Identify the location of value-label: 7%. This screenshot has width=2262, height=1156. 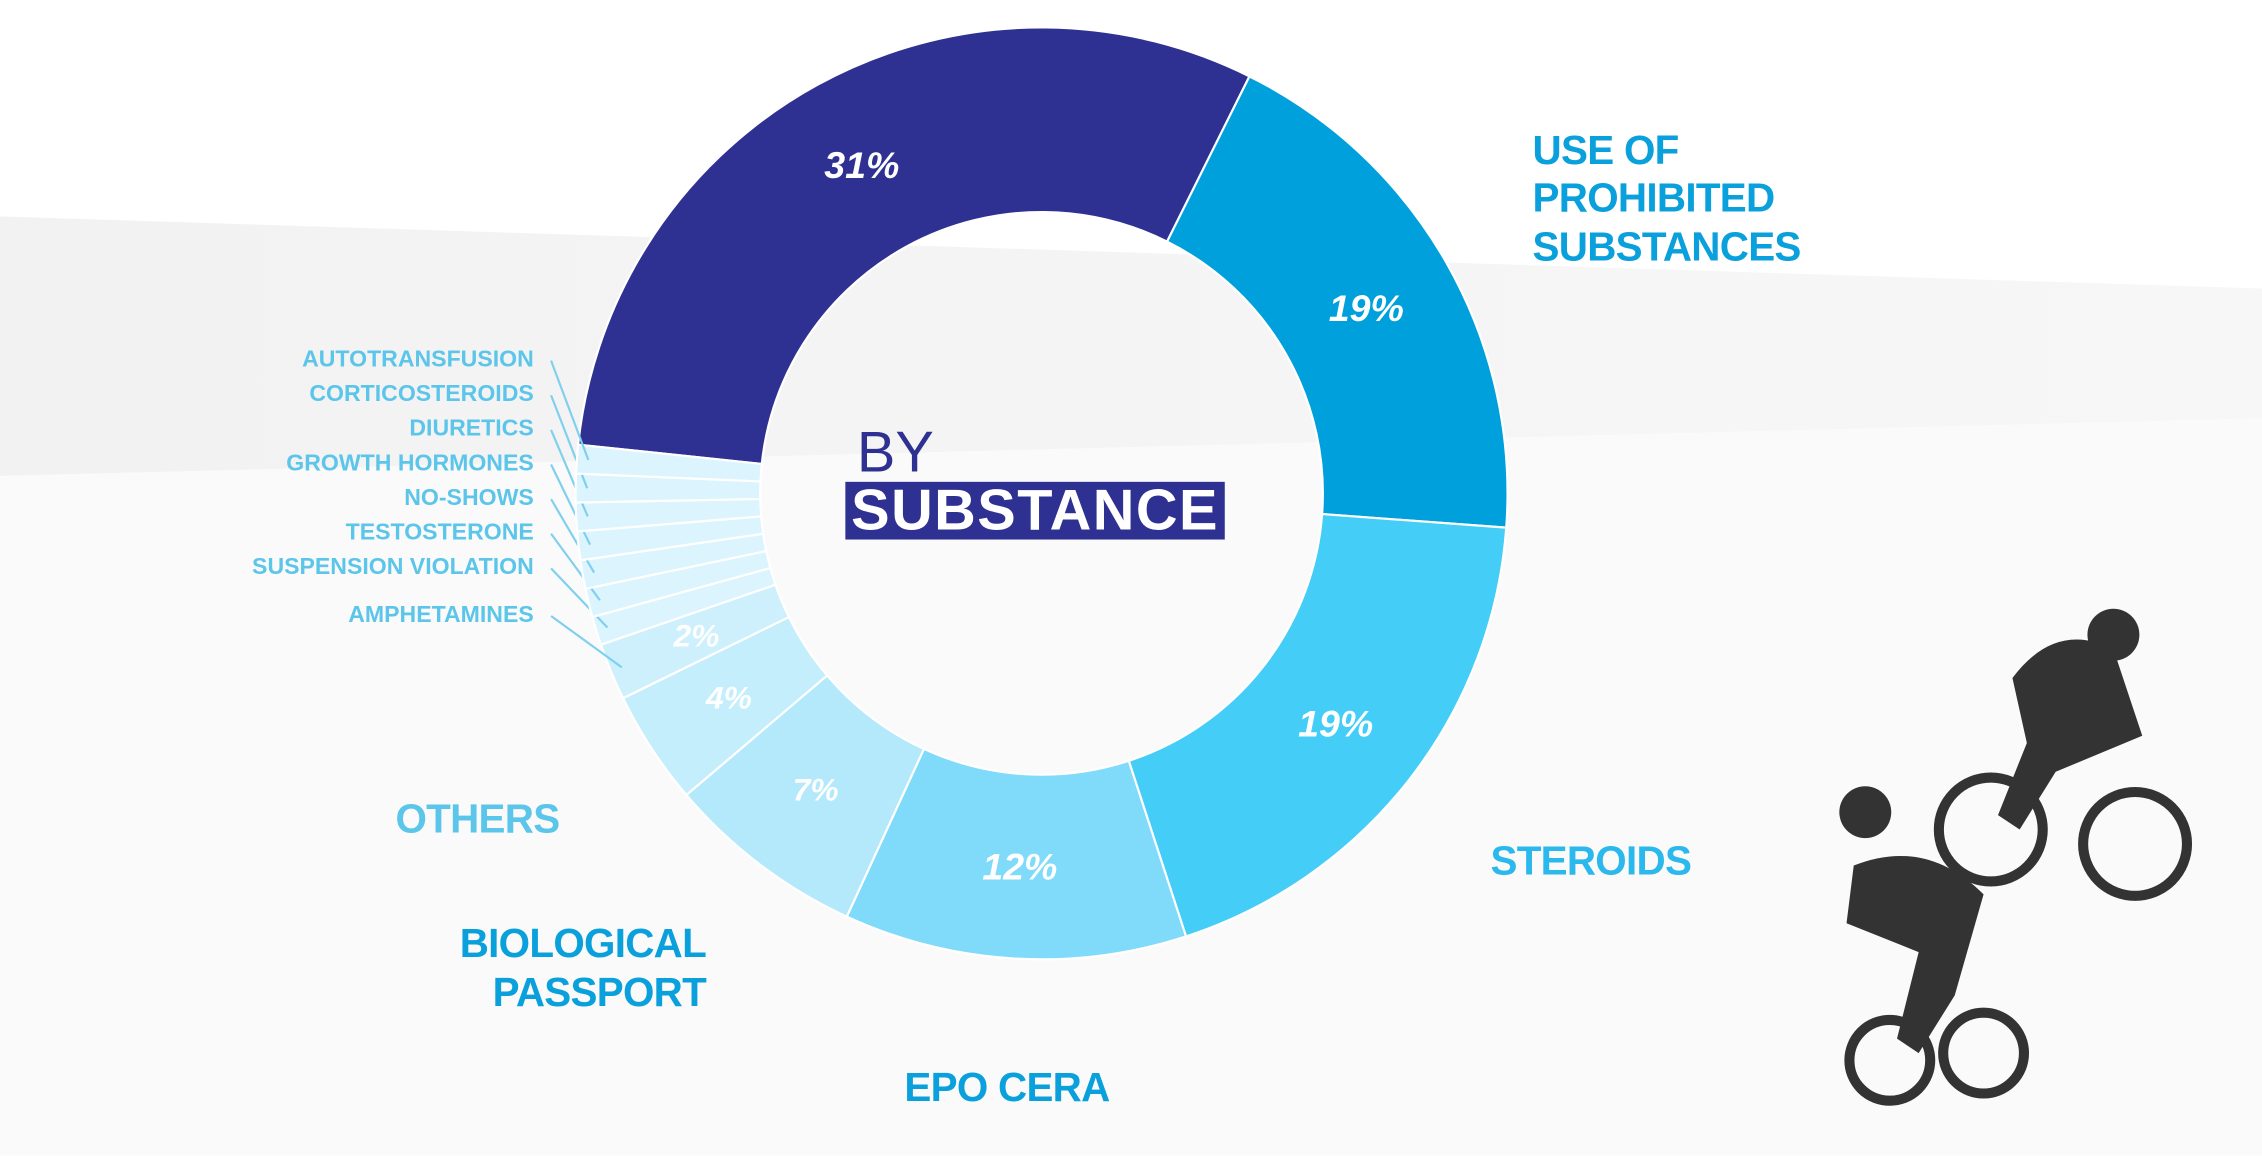
(815, 790).